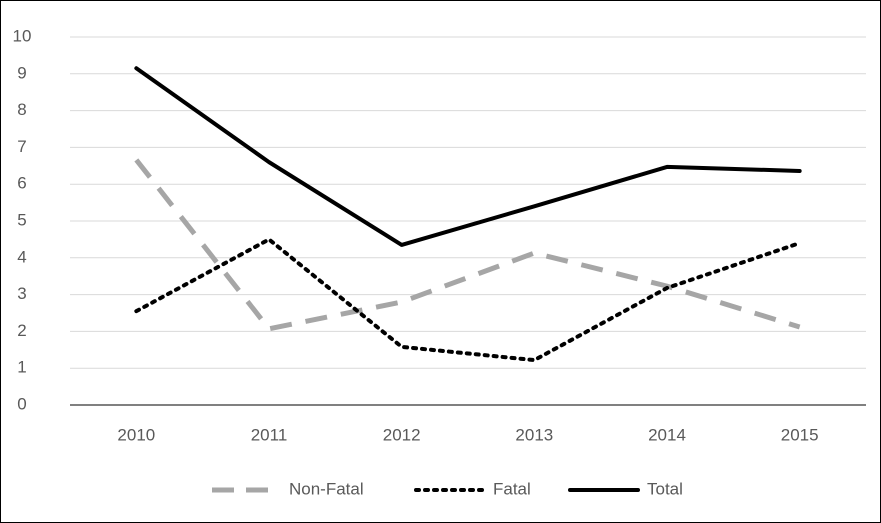 Image resolution: width=881 pixels, height=523 pixels. I want to click on y-tick-label: 6, so click(21, 183).